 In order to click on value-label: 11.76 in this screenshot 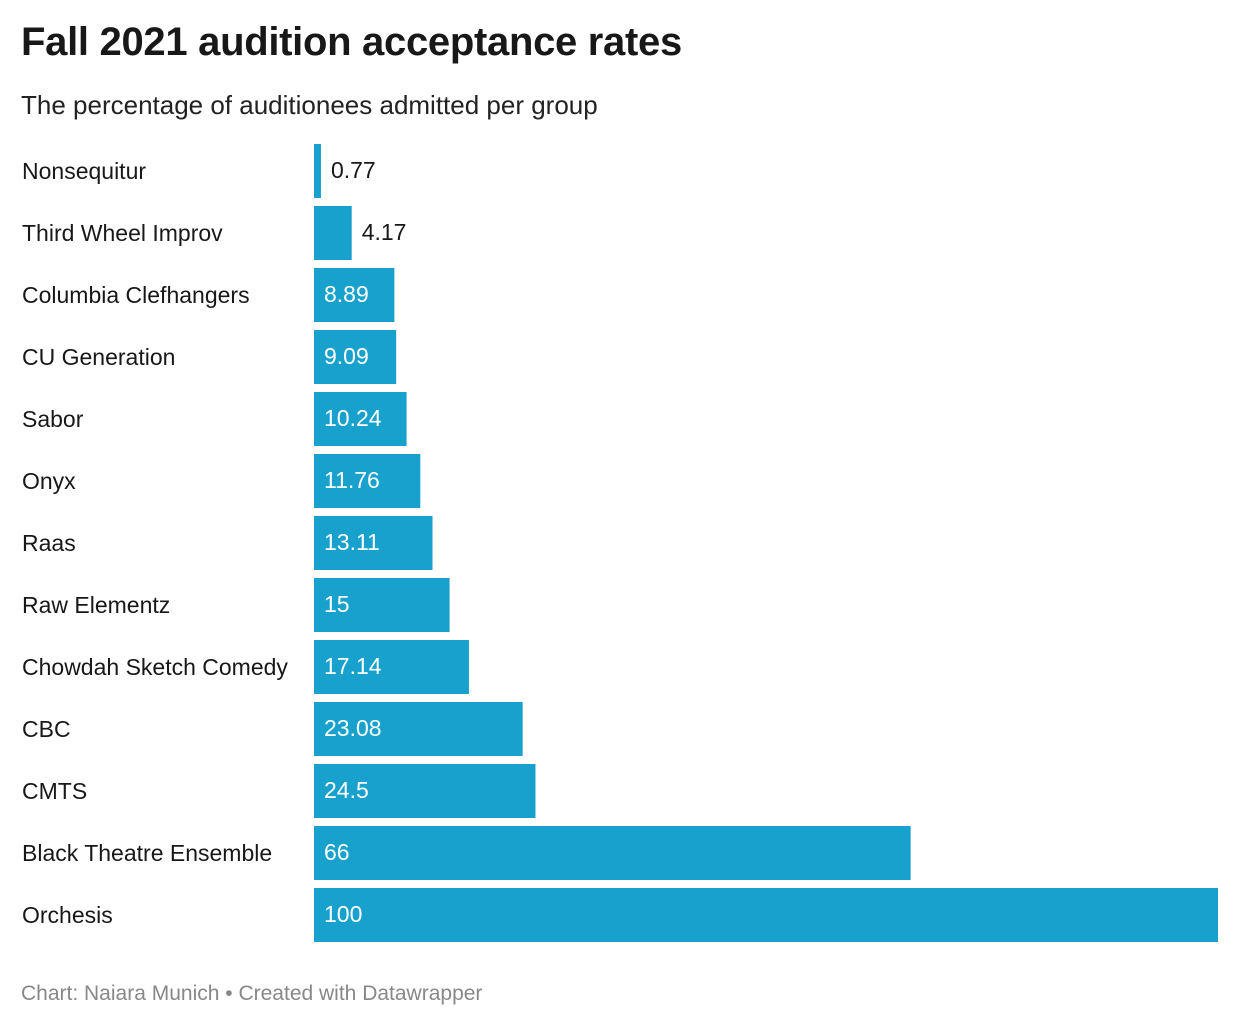, I will do `click(352, 480)`.